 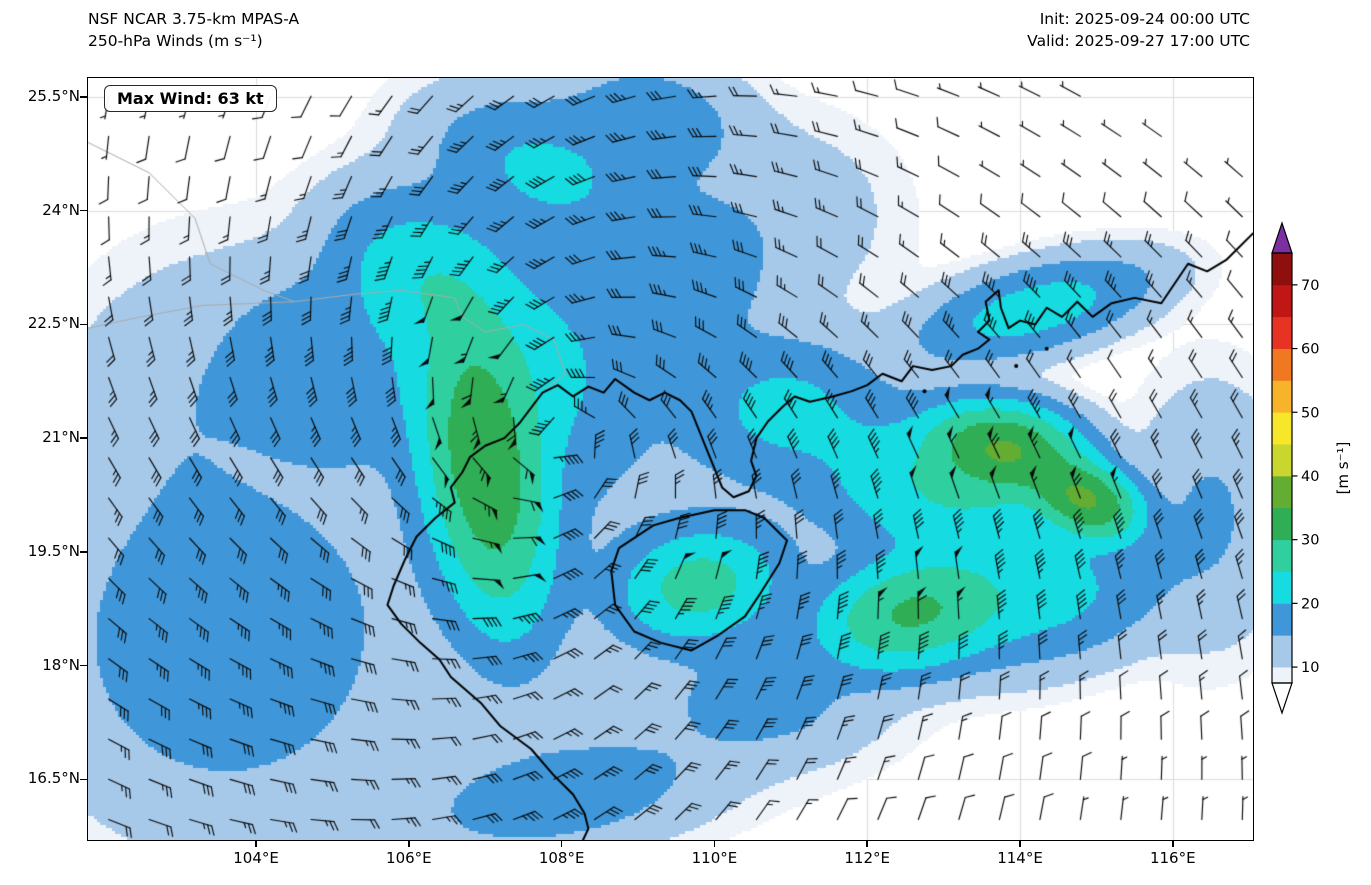 I want to click on colorbar-tick-label: 50, so click(x=1310, y=413).